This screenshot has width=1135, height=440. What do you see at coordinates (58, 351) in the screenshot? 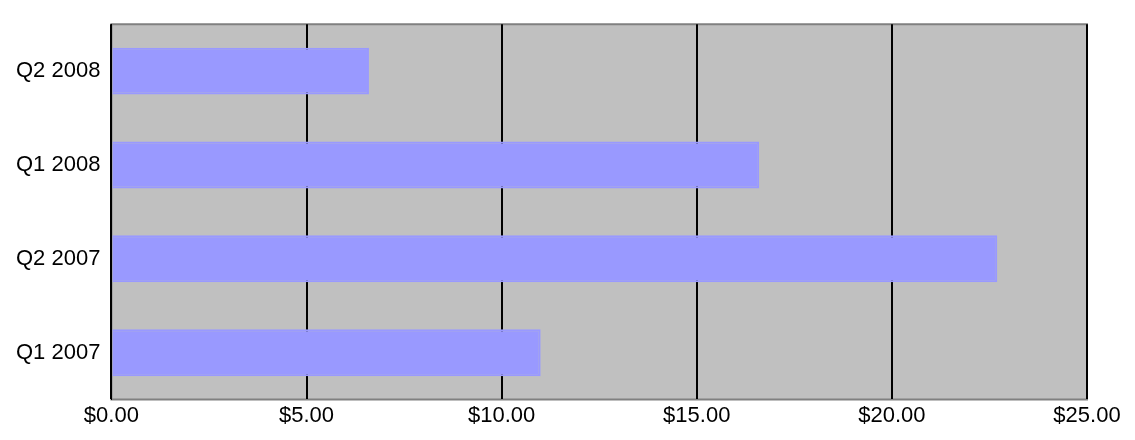
I see `y-tick-label: Q1 2007` at bounding box center [58, 351].